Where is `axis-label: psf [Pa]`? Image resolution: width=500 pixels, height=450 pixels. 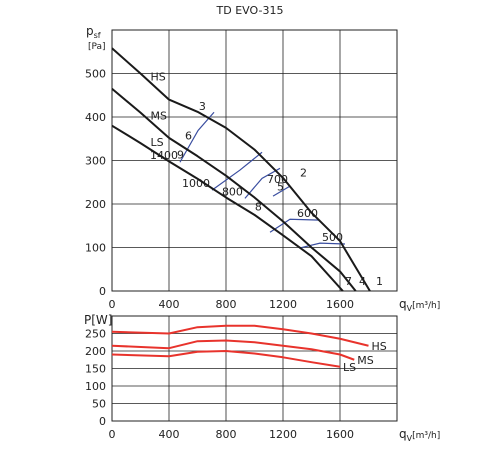
axis-label: psf [Pa] is located at coordinates (96, 38).